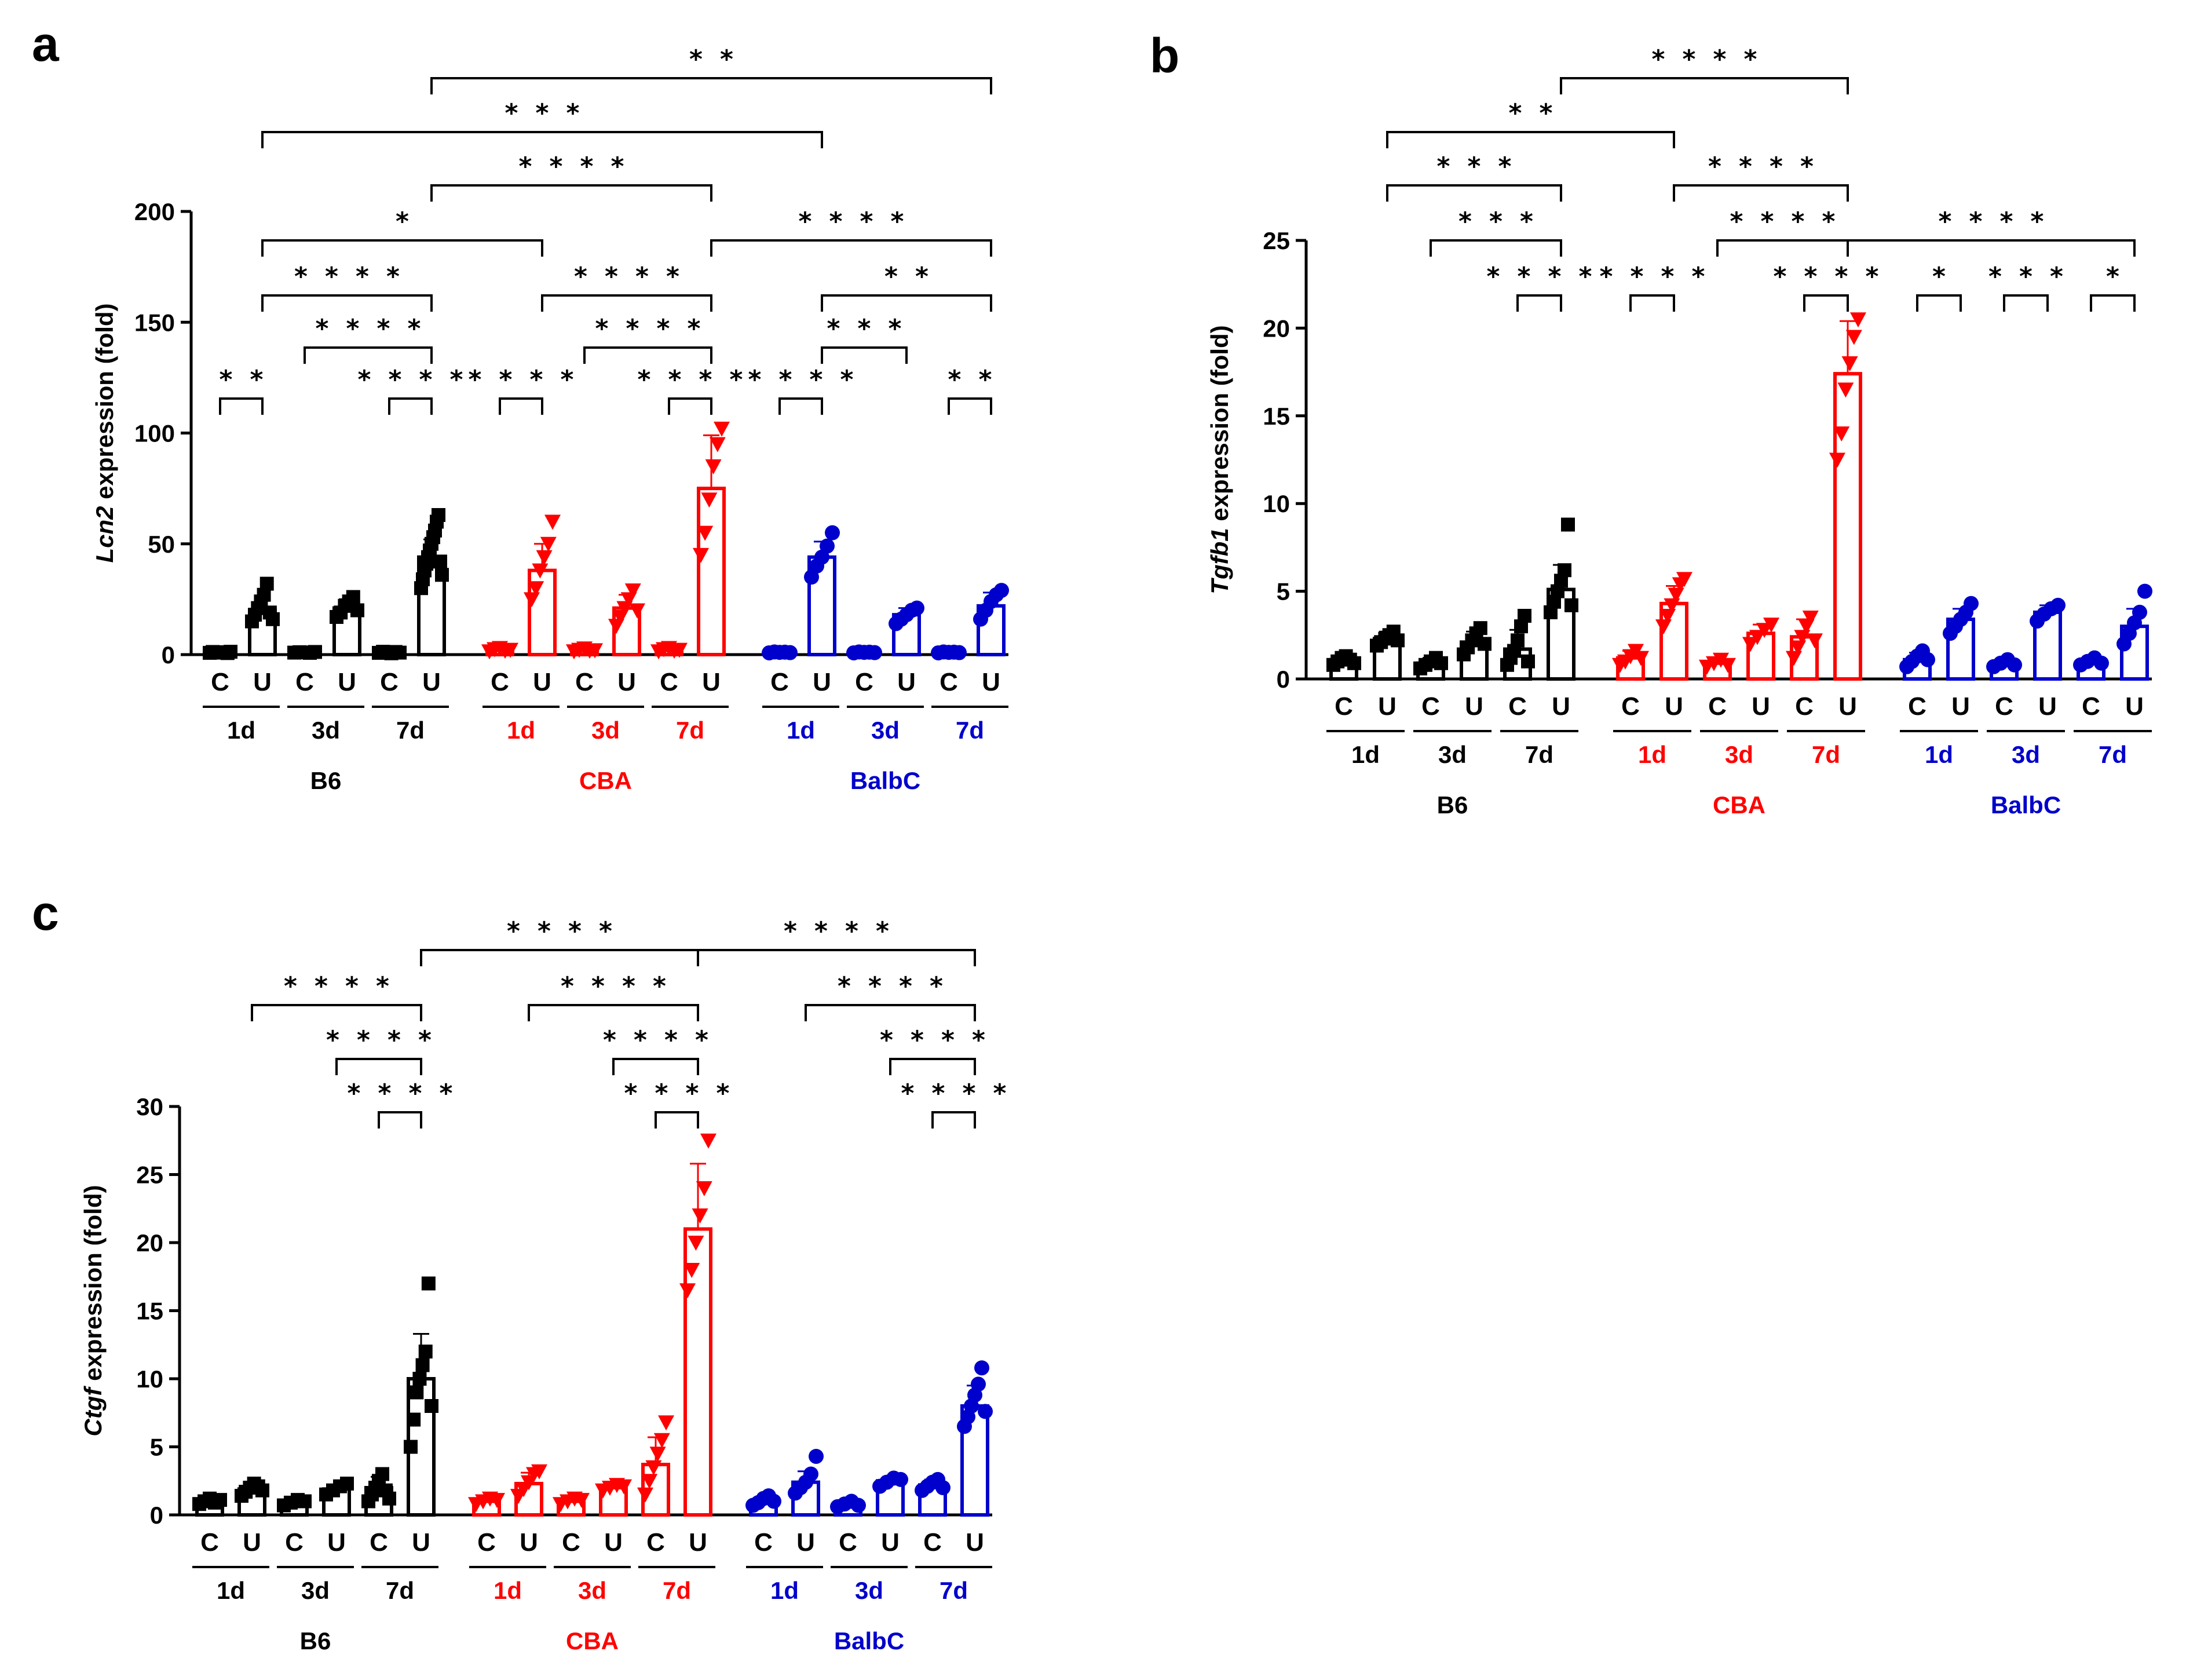 The height and width of the screenshot is (1680, 2197). I want to click on significance-stars: * *, so click(906, 277).